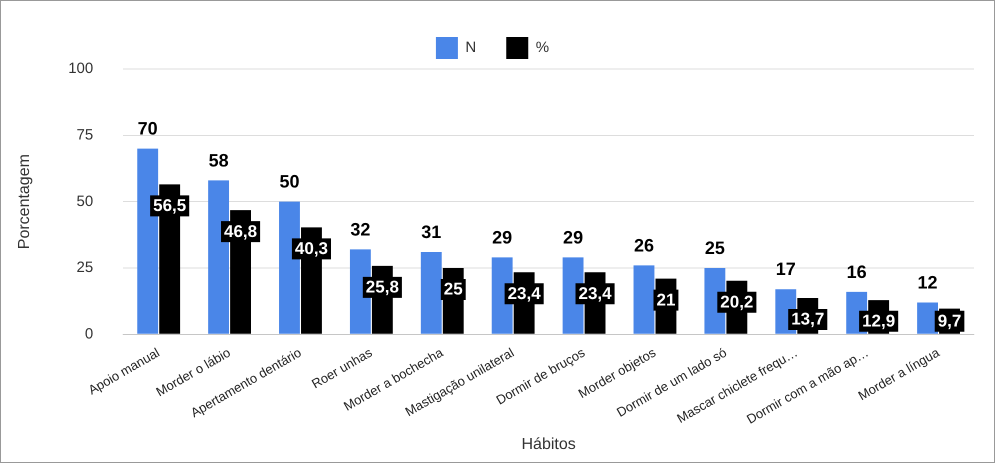 The width and height of the screenshot is (995, 463). I want to click on x-axis-title: Hábitos, so click(548, 444).